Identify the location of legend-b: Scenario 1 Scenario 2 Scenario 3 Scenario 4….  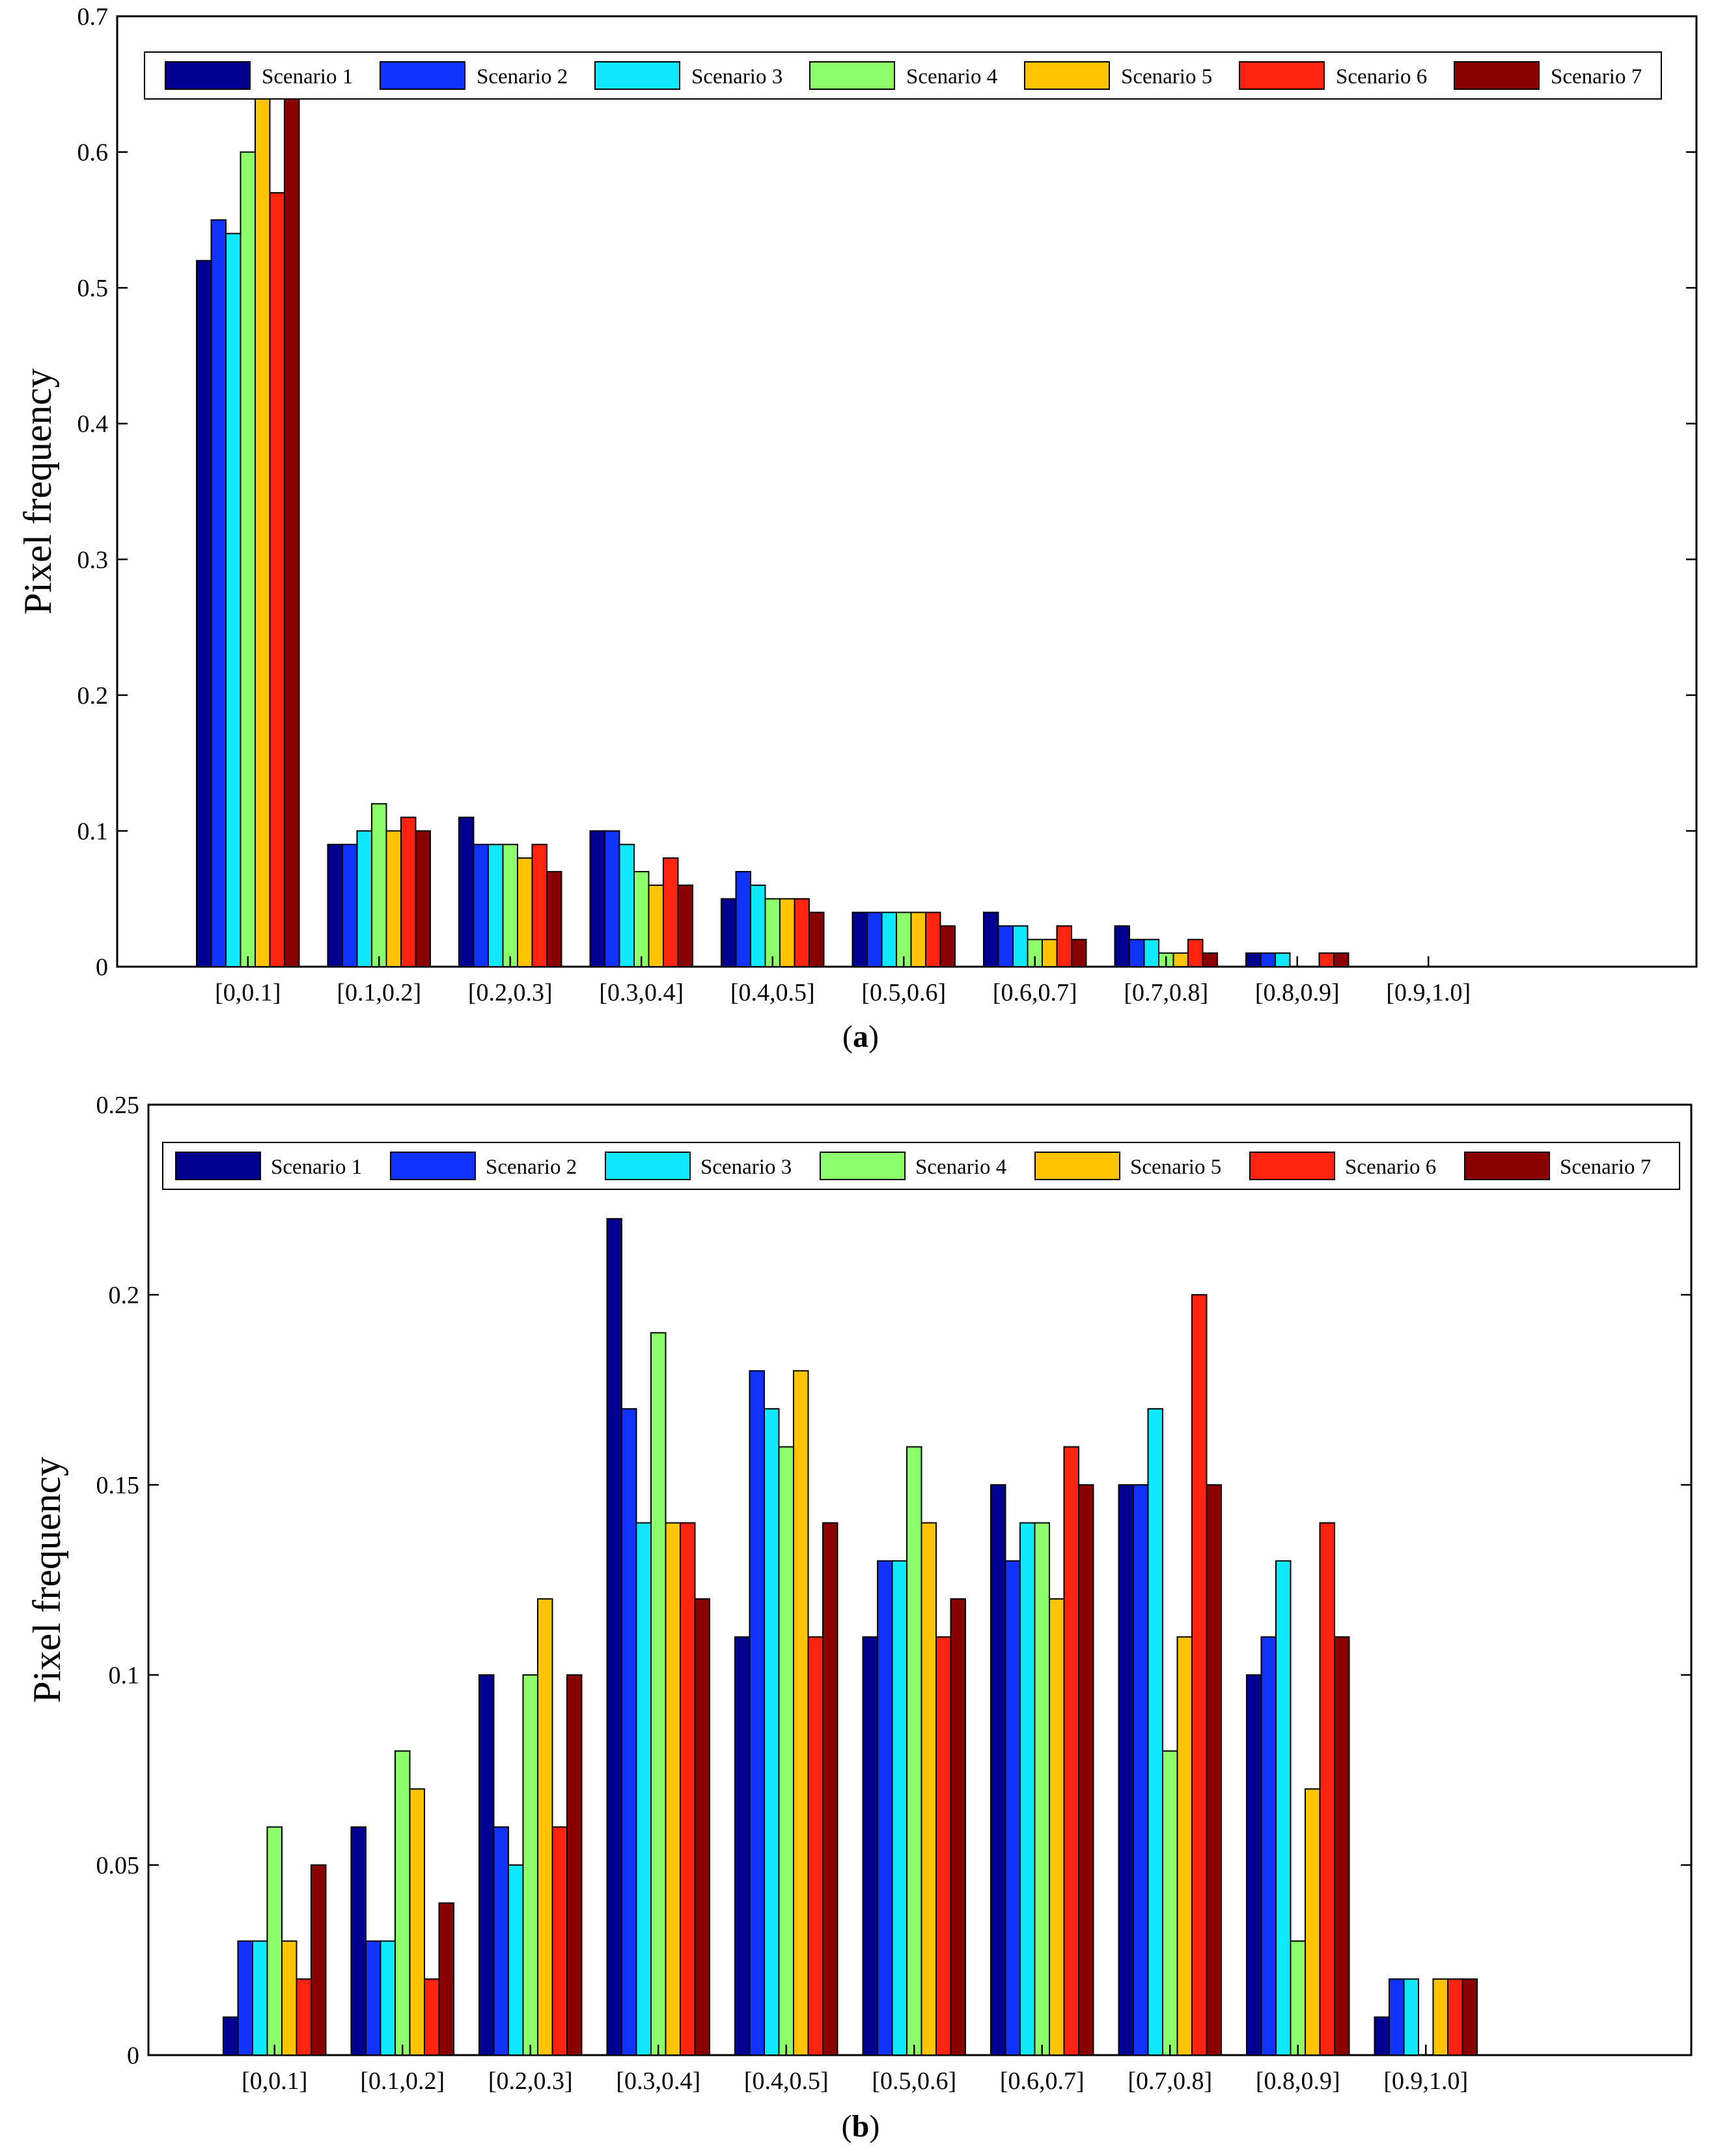
(921, 1166).